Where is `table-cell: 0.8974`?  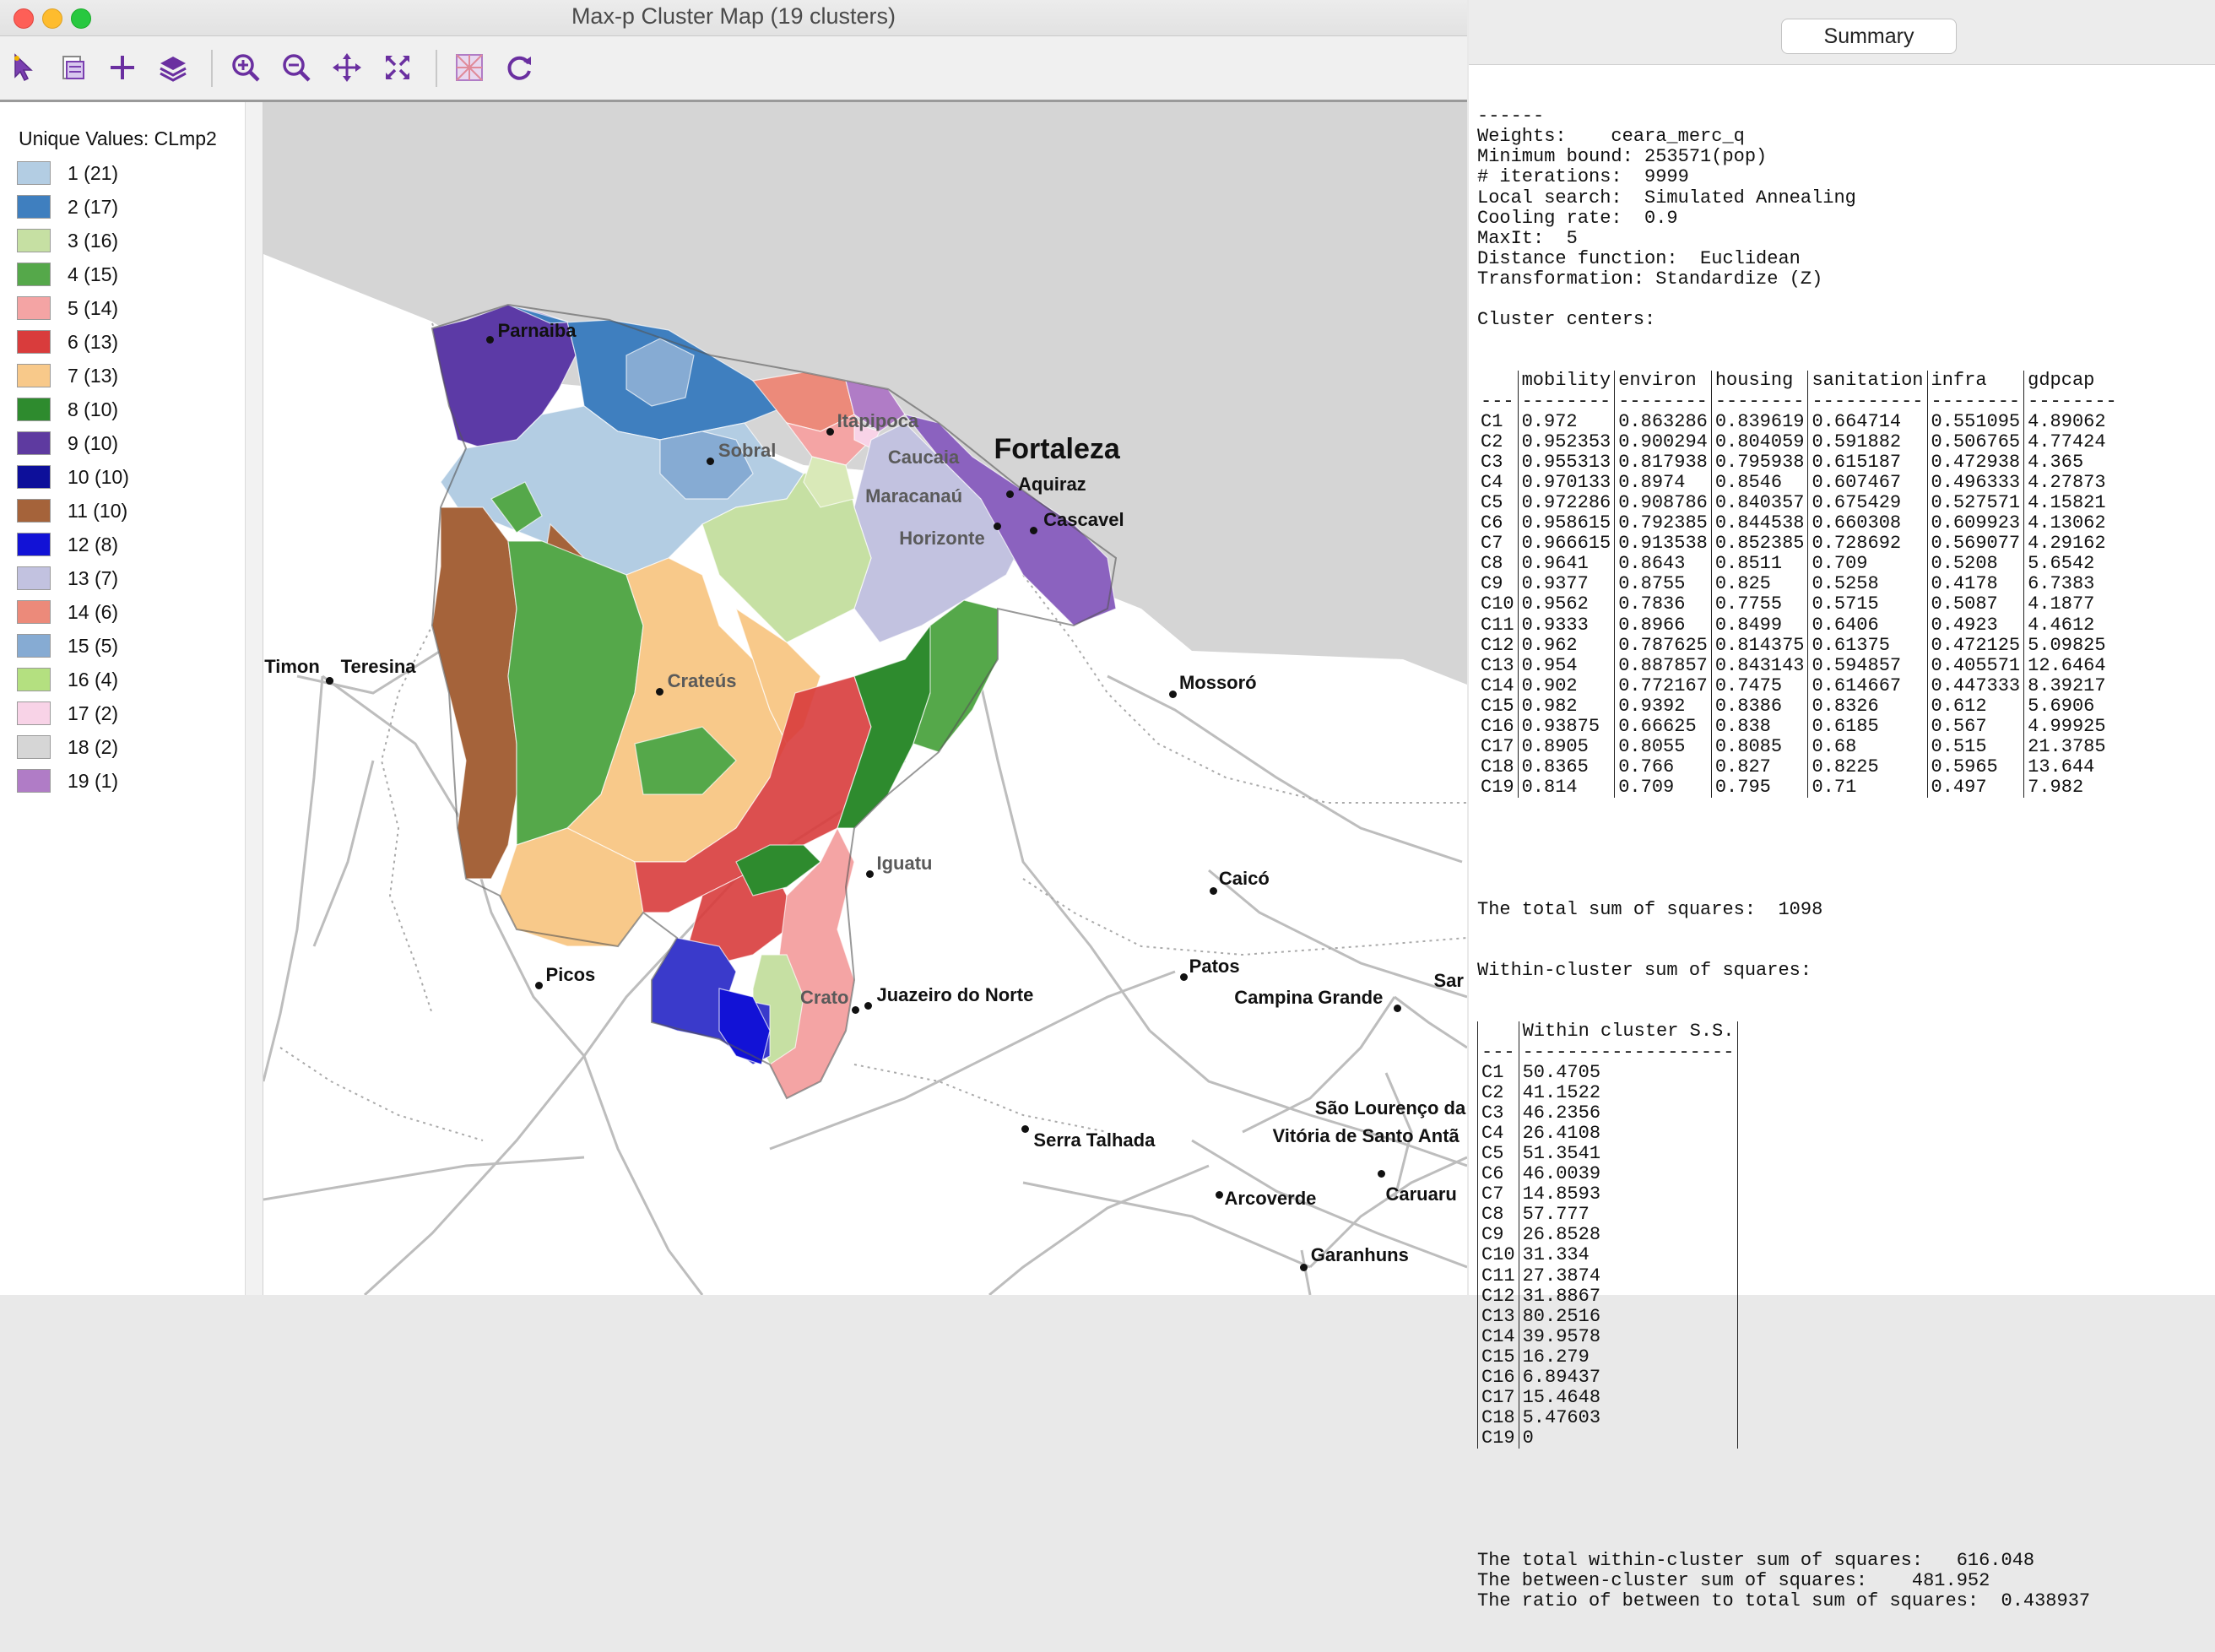 table-cell: 0.8974 is located at coordinates (1663, 483).